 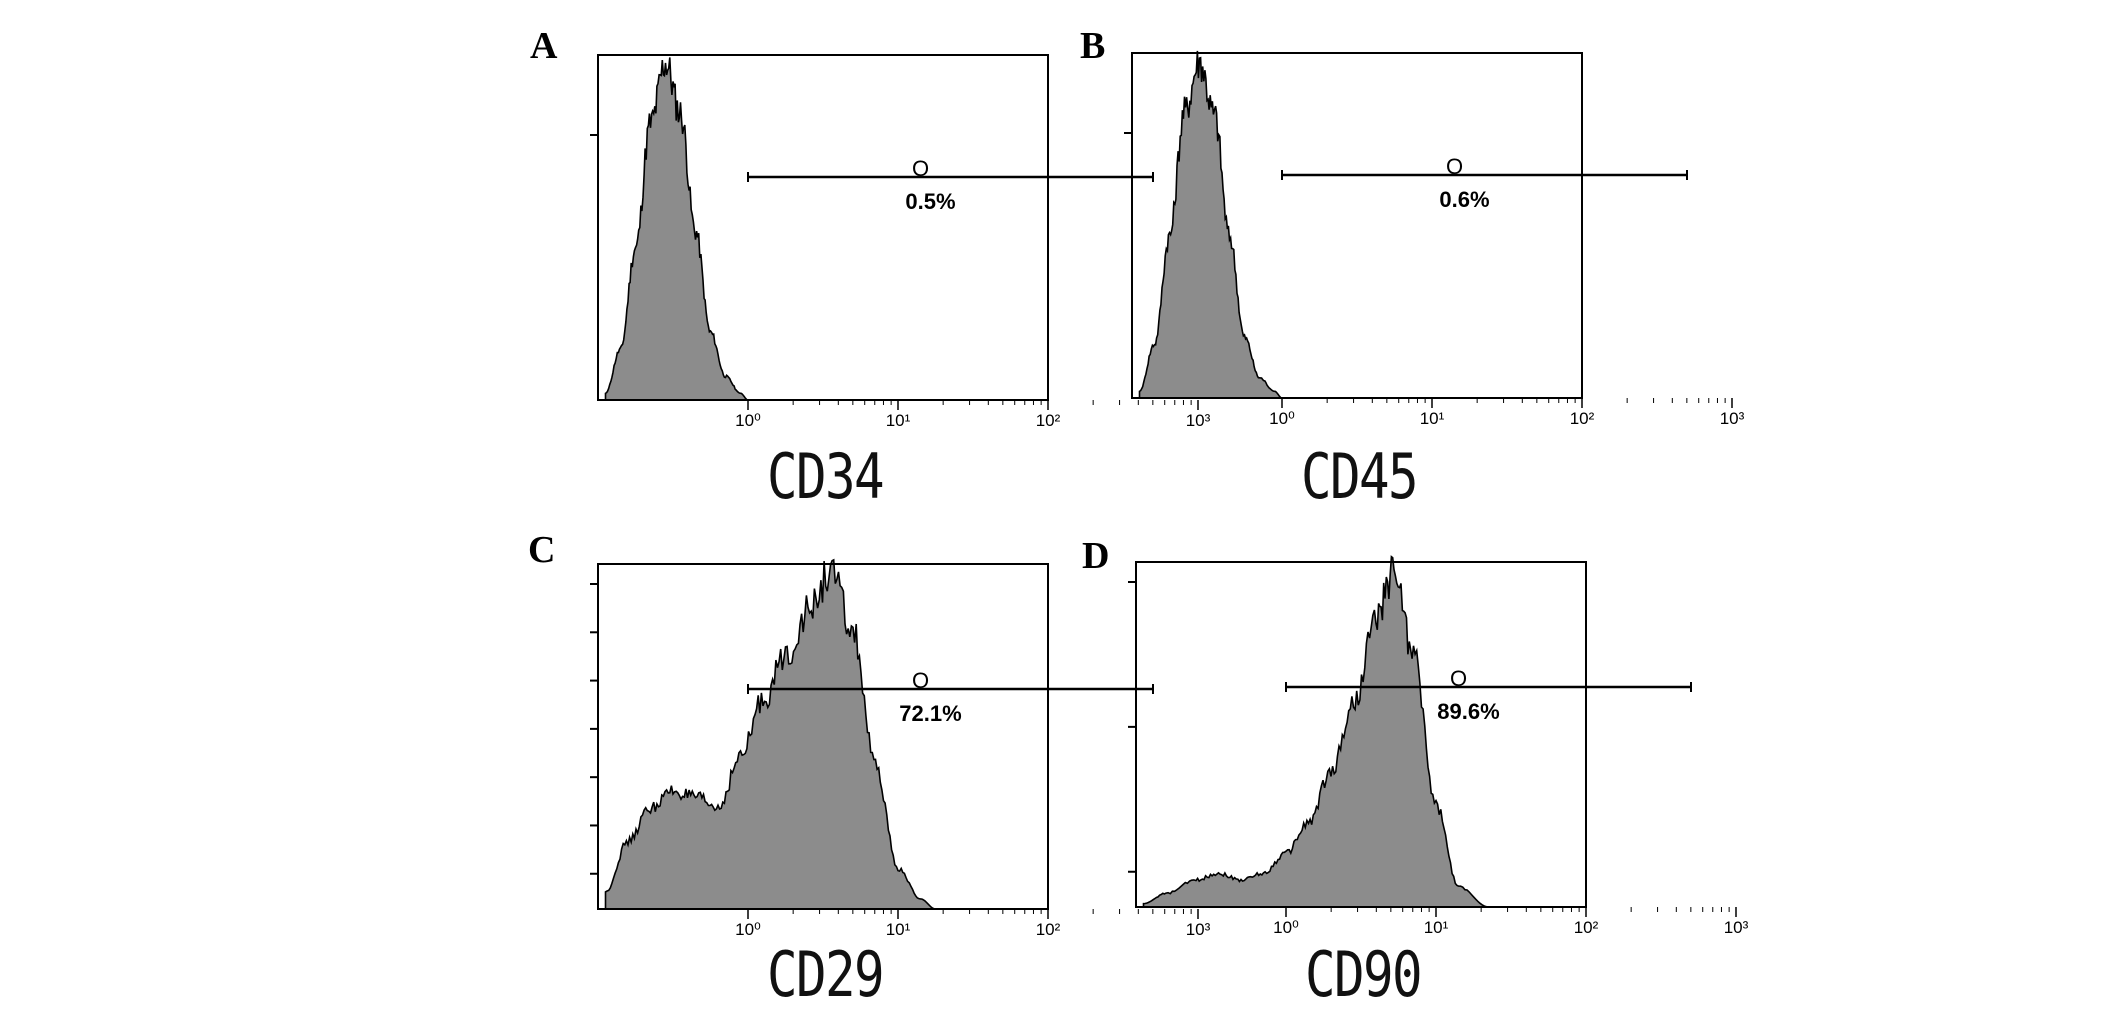 I want to click on gate-percentage-label: 0.6%, so click(x=1464, y=199).